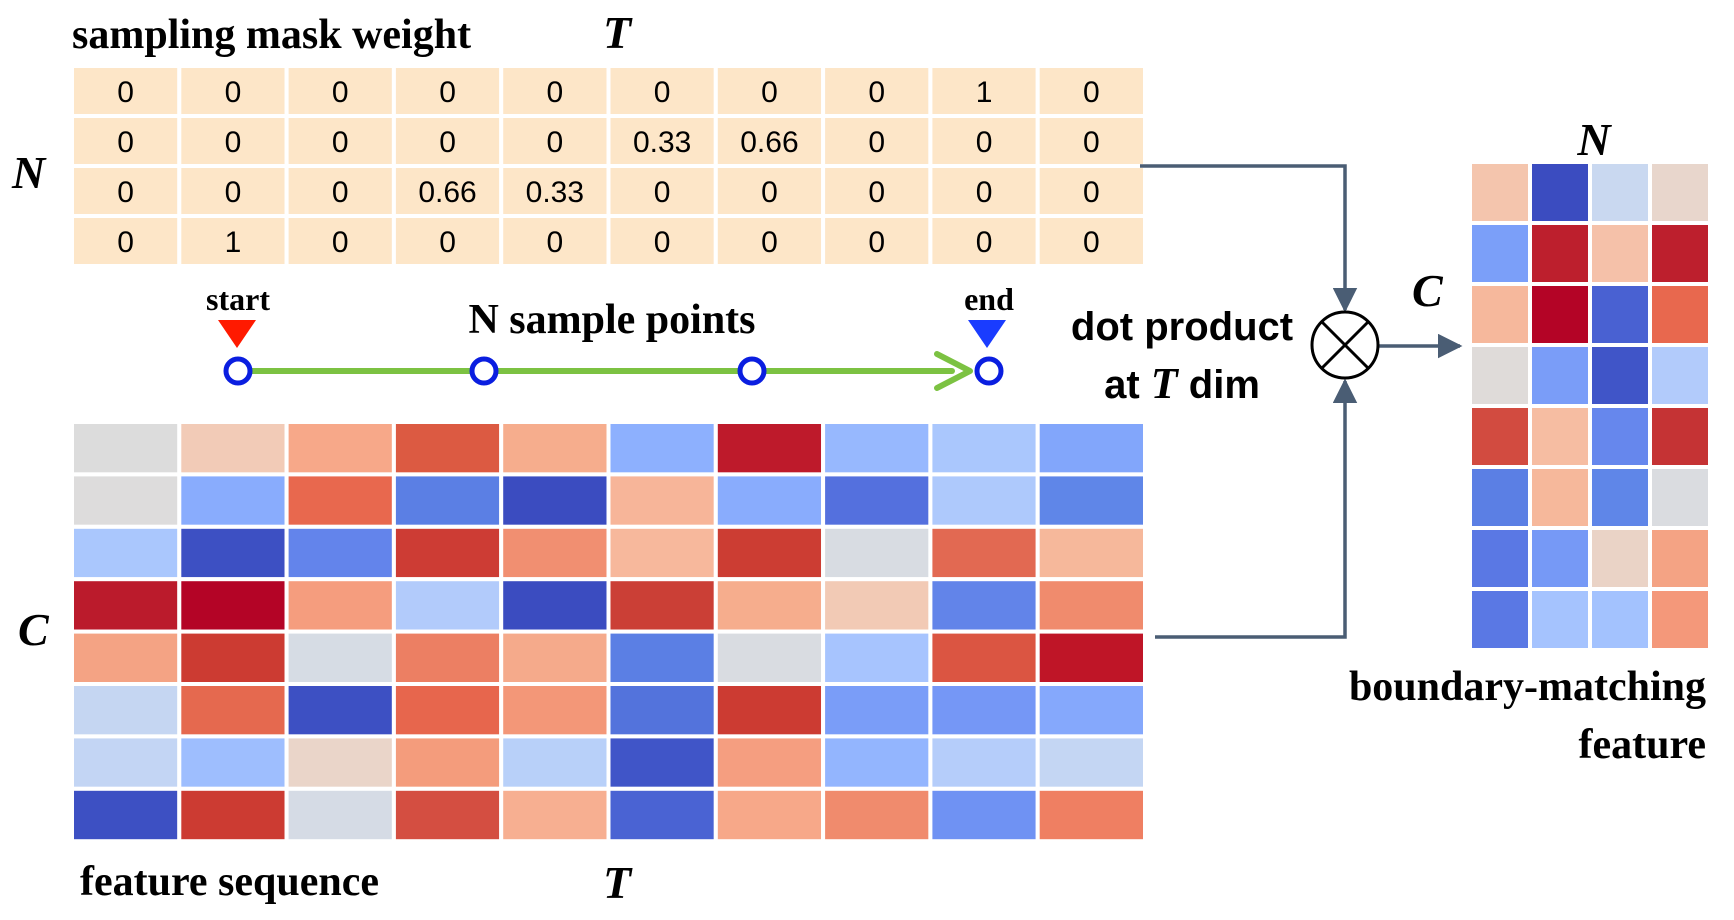 This screenshot has height=920, width=1734. Describe the element at coordinates (618, 882) in the screenshot. I see `features-cols-label: T` at that location.